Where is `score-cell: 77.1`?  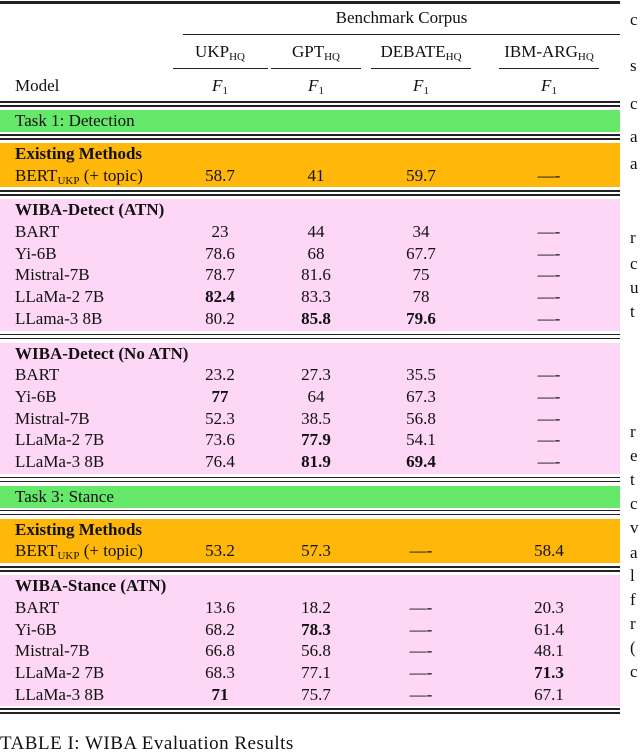
score-cell: 77.1 is located at coordinates (316, 672).